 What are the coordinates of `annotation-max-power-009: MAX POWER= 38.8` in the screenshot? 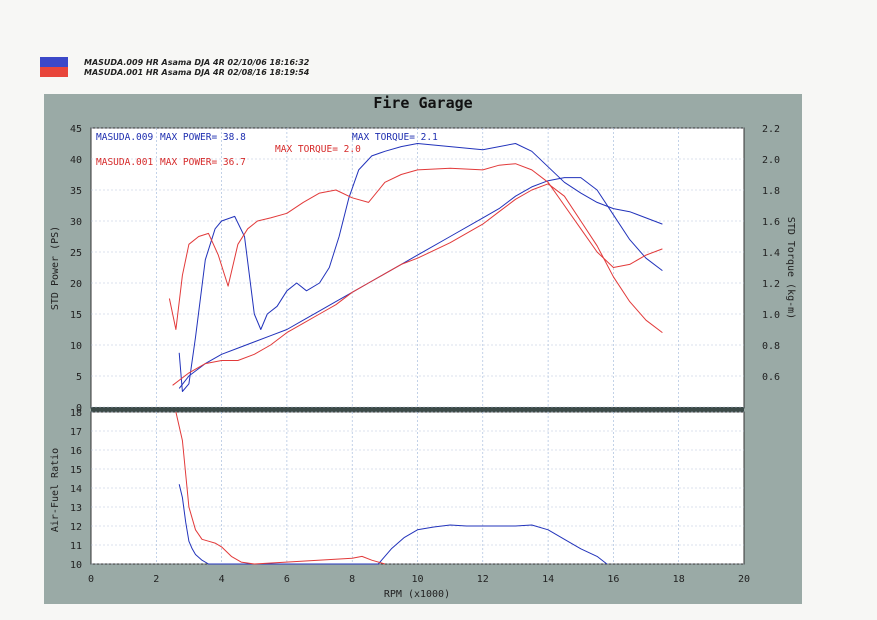 It's located at (203, 137).